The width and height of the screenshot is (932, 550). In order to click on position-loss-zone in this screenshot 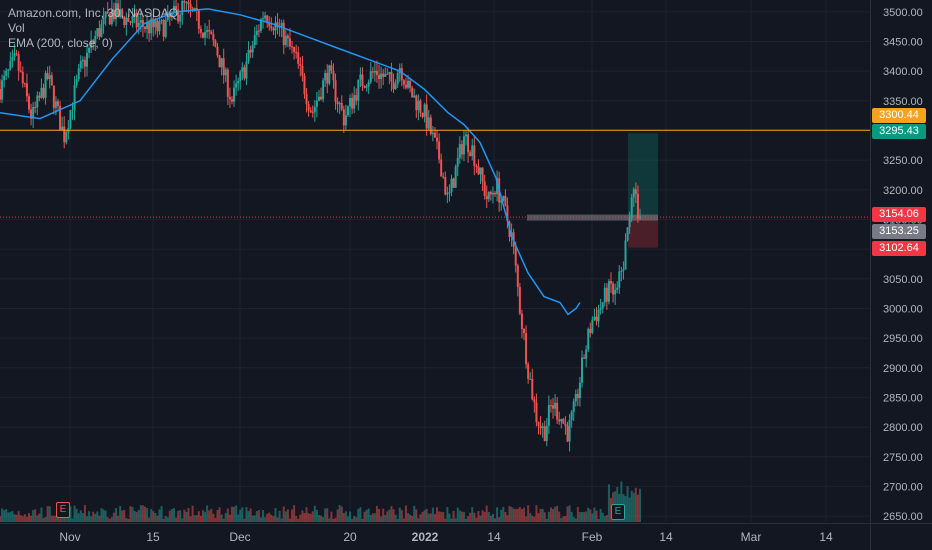, I will do `click(643, 232)`.